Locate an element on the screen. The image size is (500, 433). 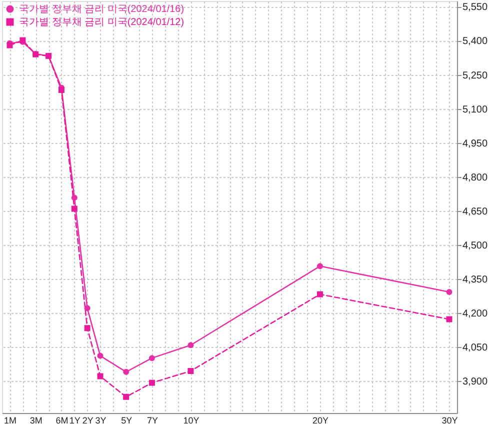
y-tick-label: 3,900 is located at coordinates (475, 382).